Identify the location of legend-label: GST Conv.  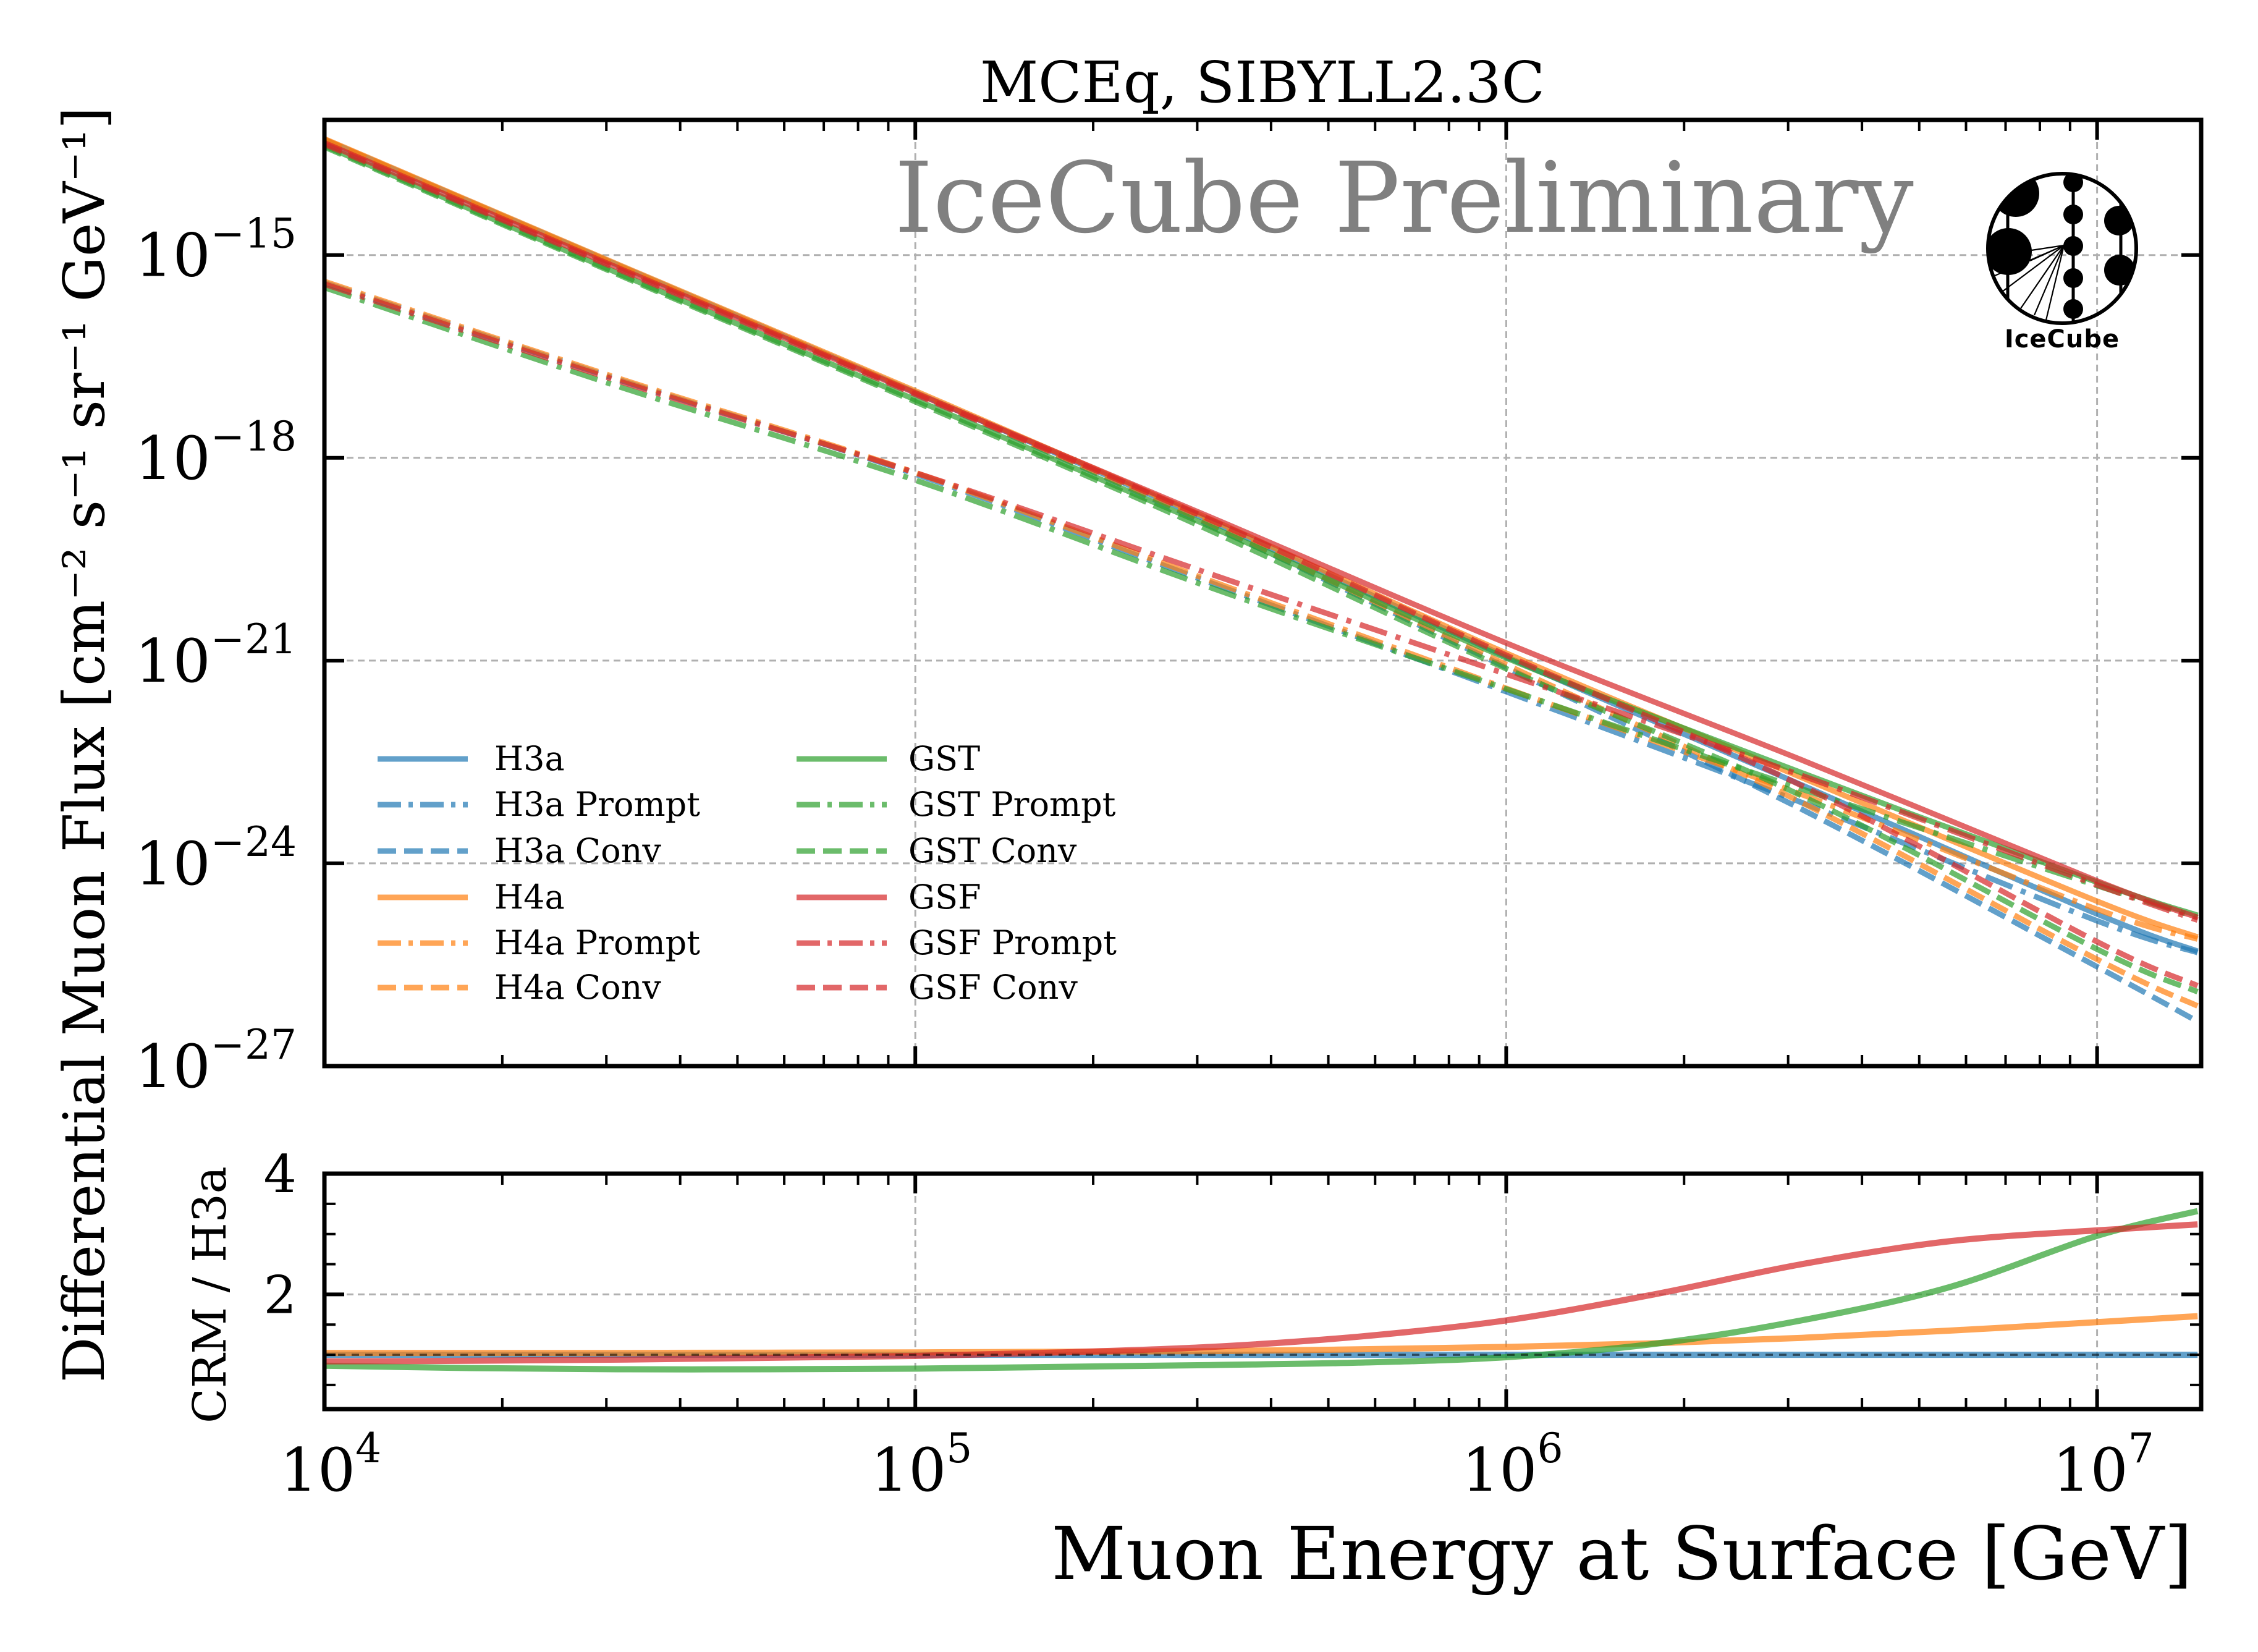
(992, 850).